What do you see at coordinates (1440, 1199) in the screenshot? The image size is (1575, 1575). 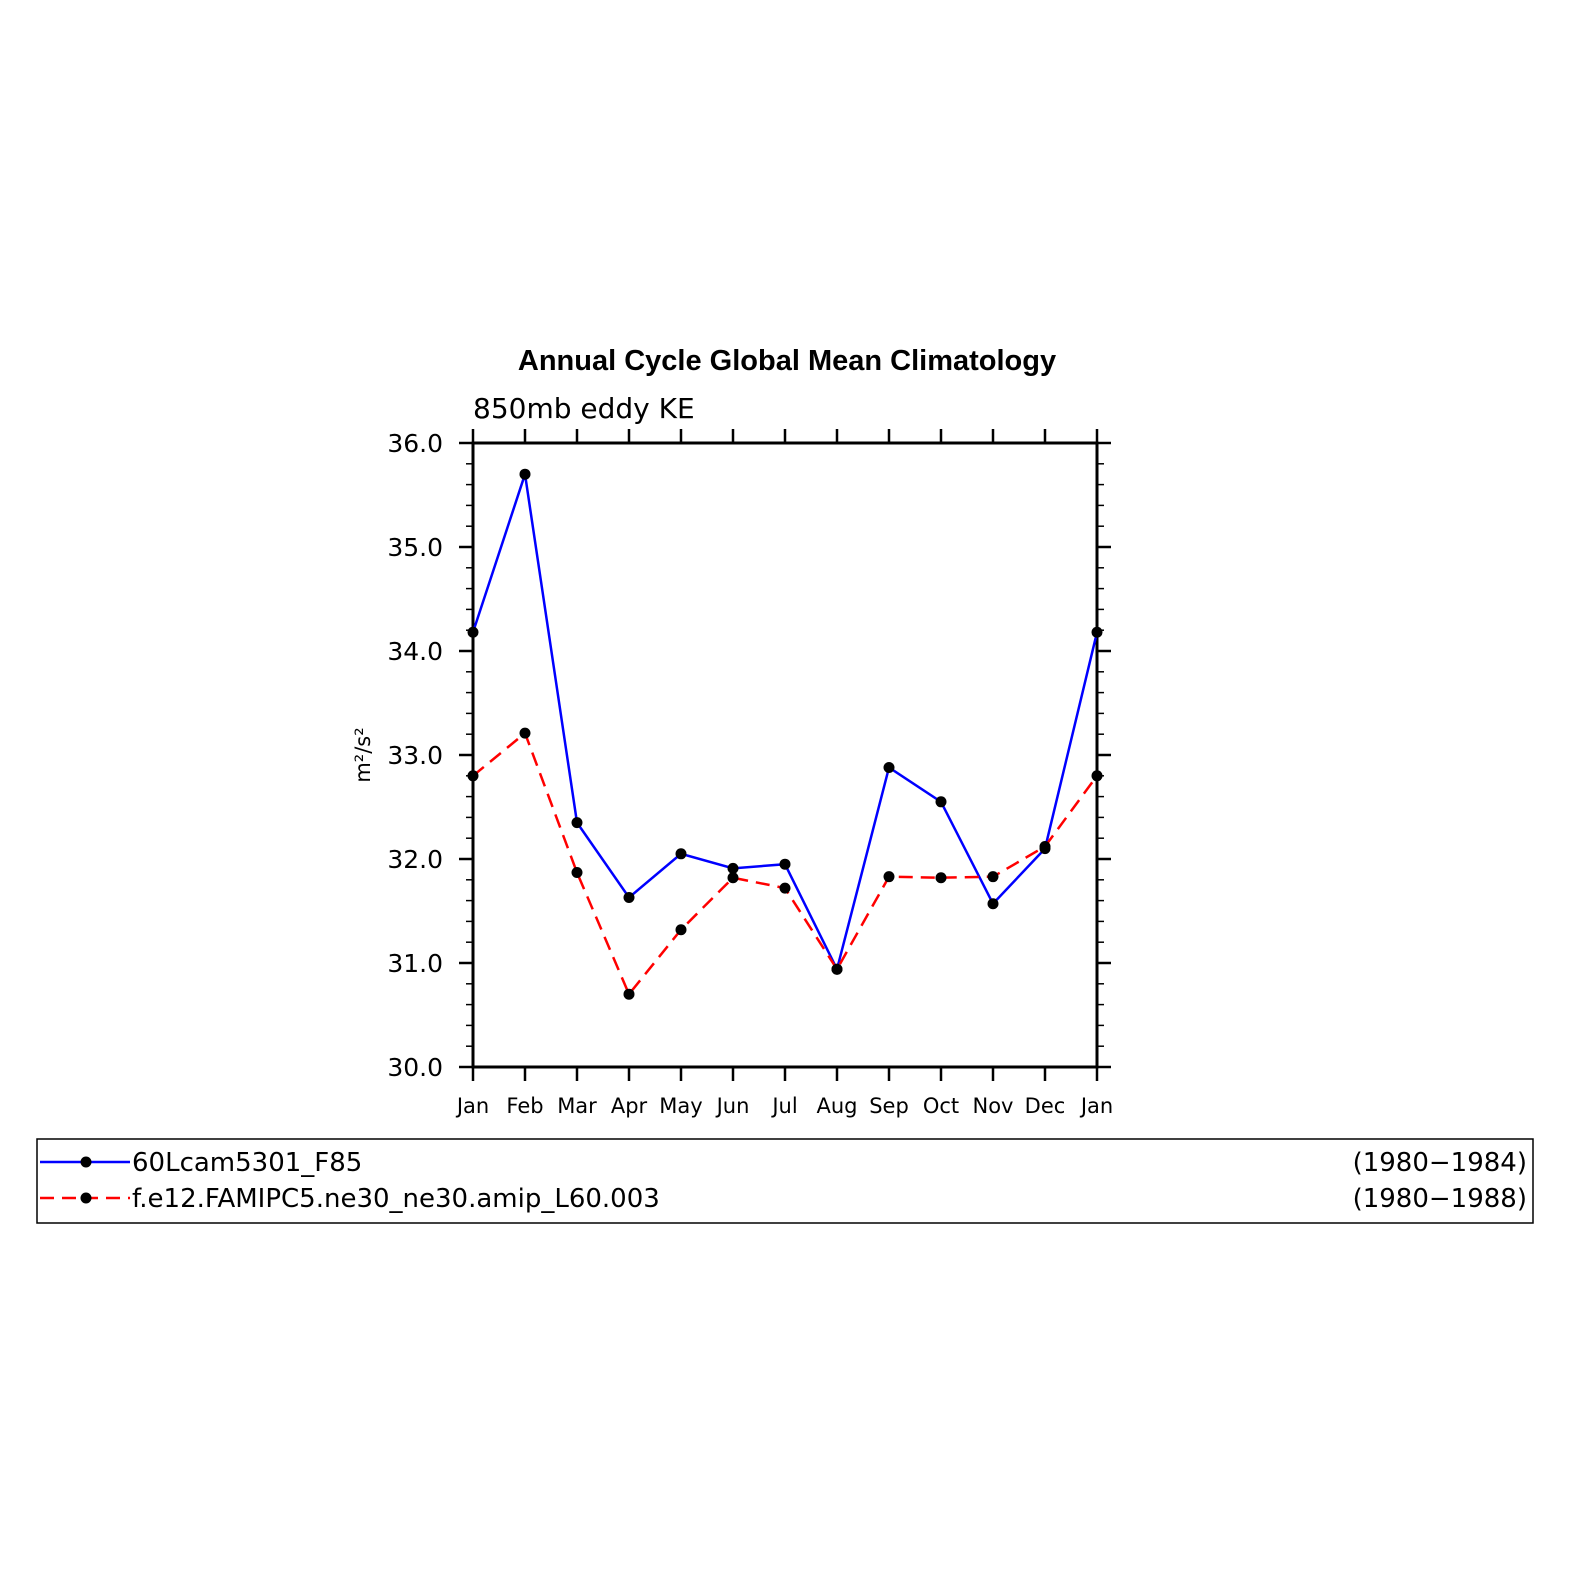 I see `legend-period: (1980−1988)` at bounding box center [1440, 1199].